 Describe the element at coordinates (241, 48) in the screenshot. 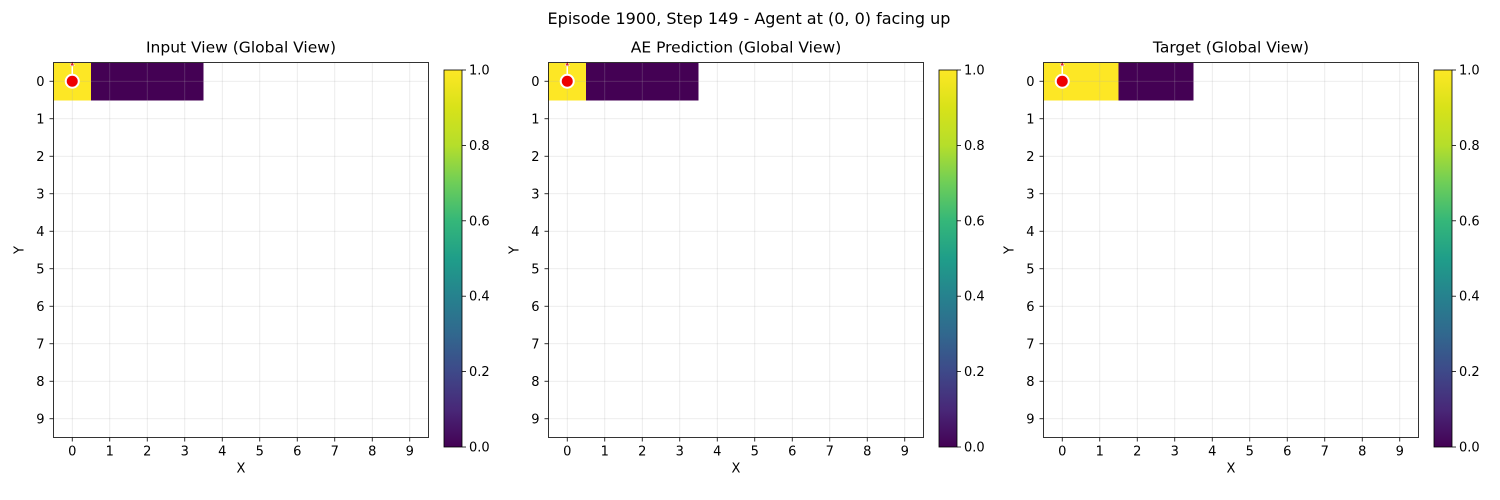

I see `panel-title: Input View (Global View)` at that location.